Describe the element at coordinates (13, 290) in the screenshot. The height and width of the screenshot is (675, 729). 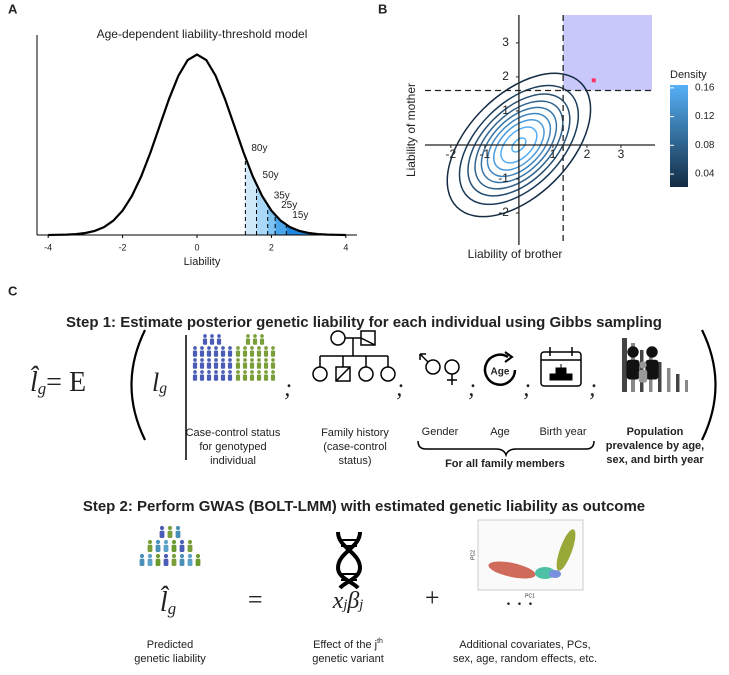
I see `panel-label: C` at that location.